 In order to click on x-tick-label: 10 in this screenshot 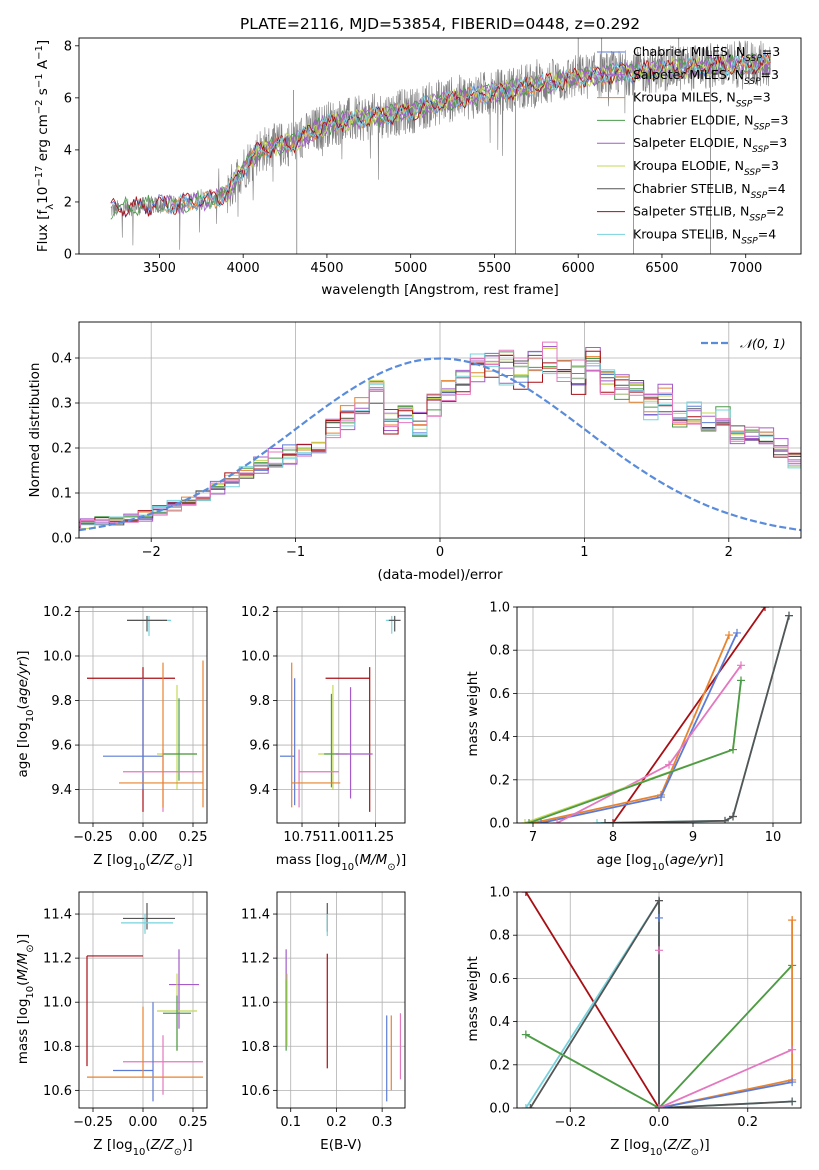, I will do `click(773, 837)`.